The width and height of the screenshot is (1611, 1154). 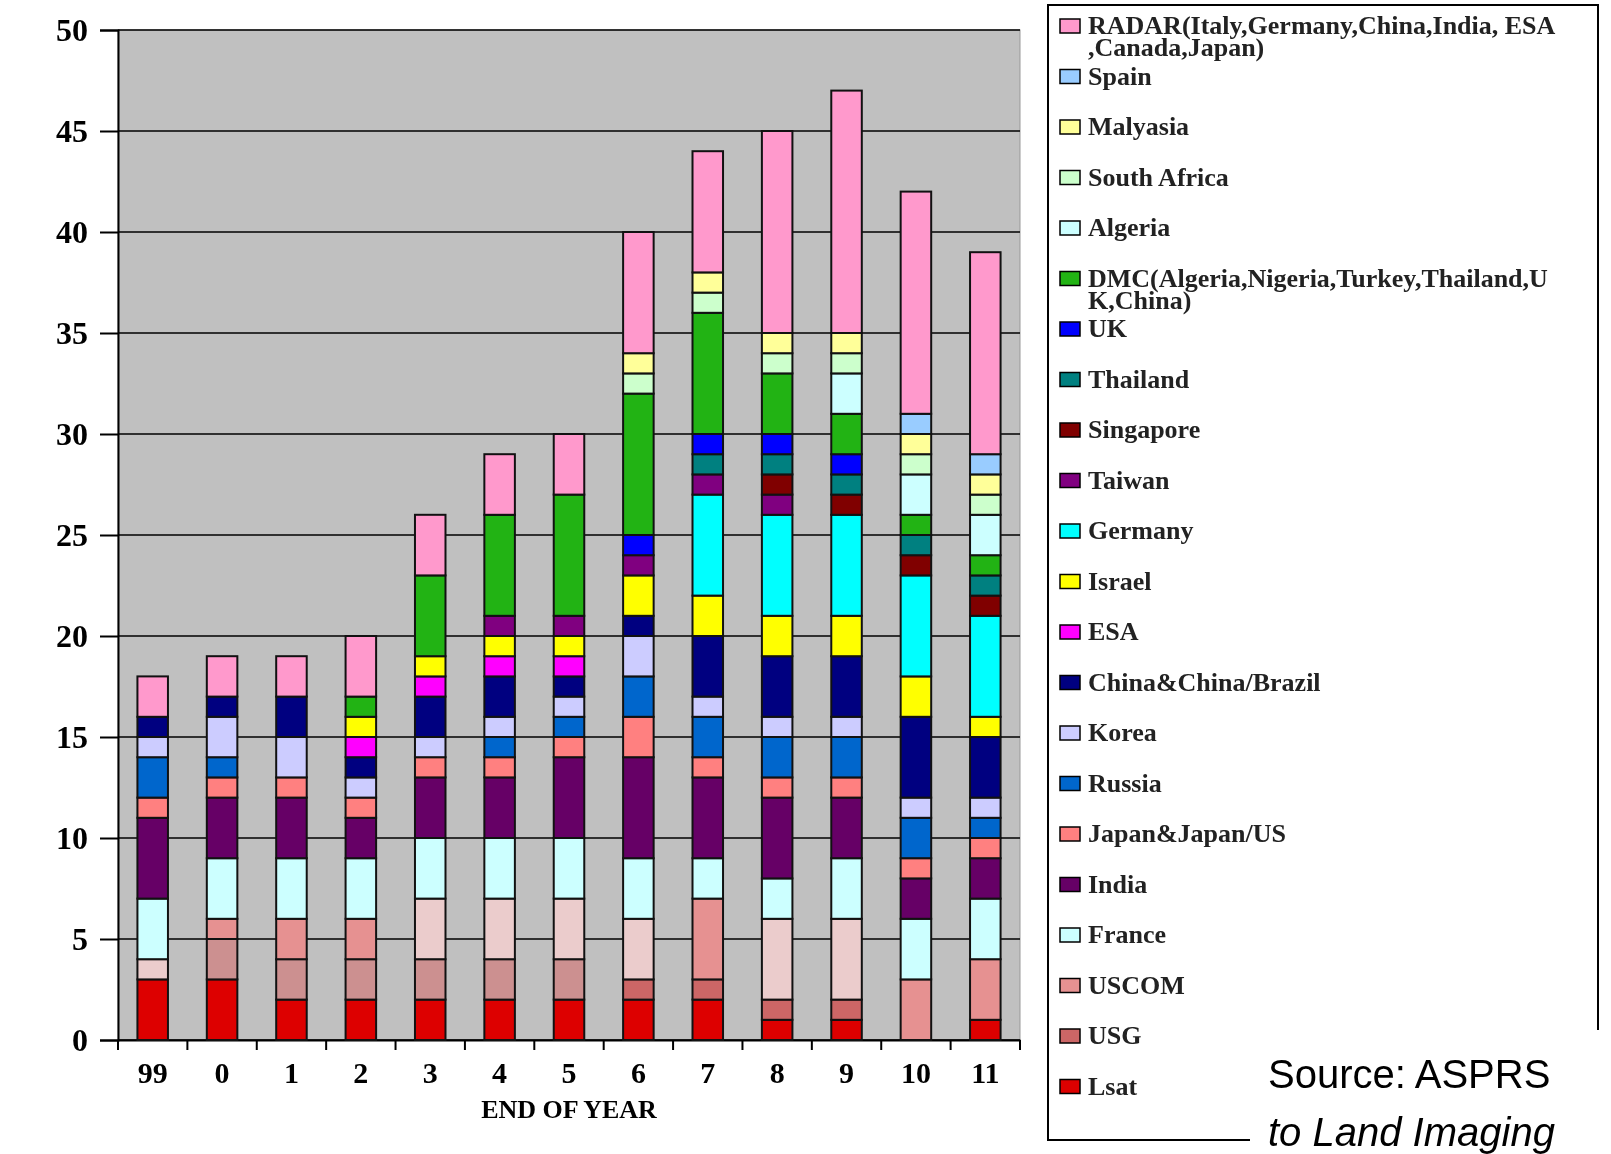 I want to click on legend-label: ESA, so click(x=1113, y=631).